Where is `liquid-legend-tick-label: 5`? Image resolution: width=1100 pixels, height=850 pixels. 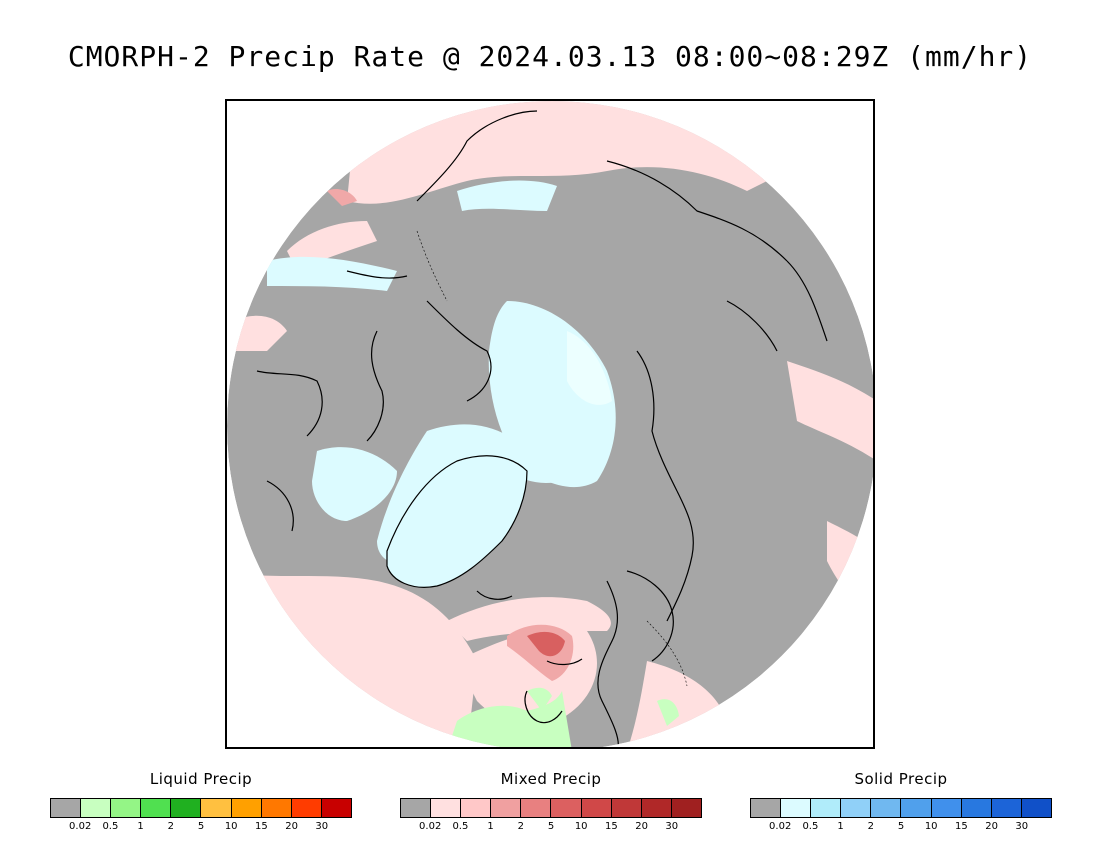
liquid-legend-tick-label: 5 is located at coordinates (201, 826).